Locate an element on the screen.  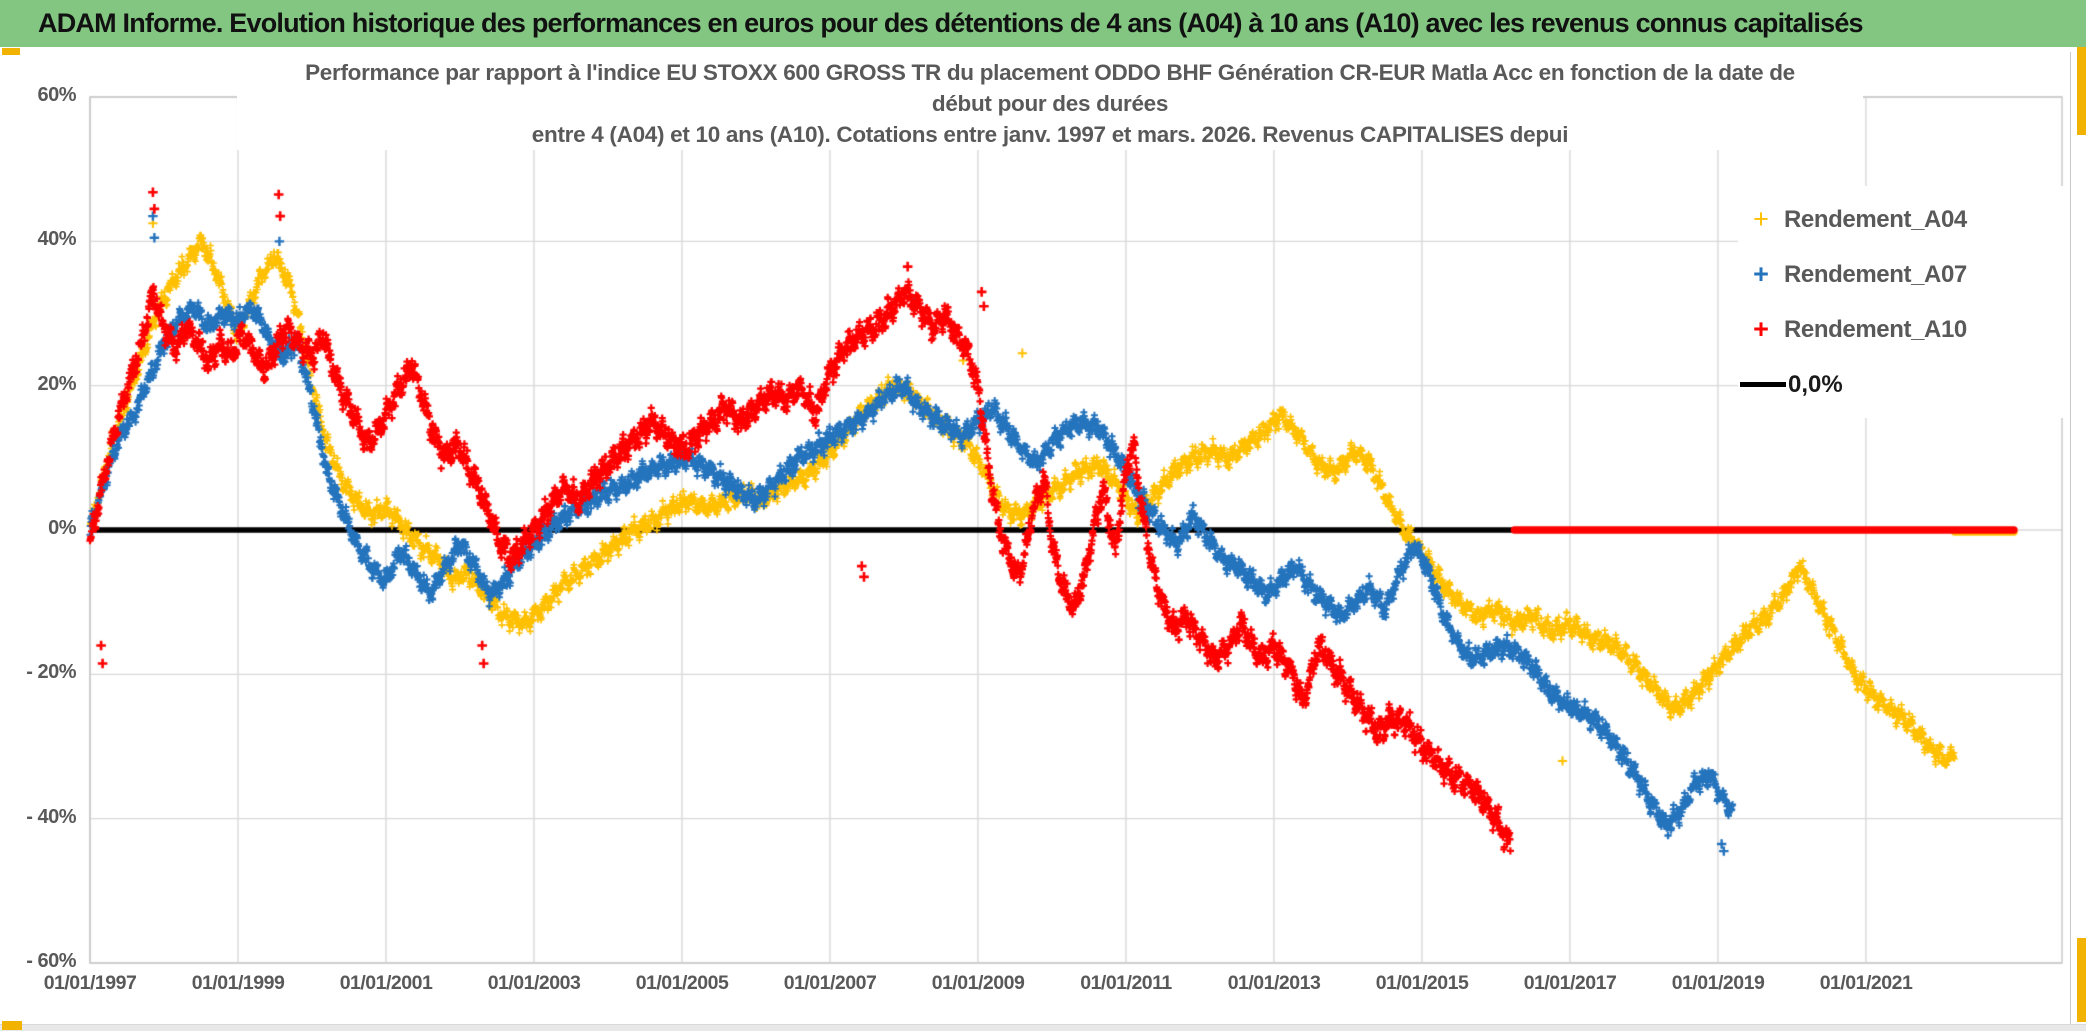
y-axis-label-20: 20% is located at coordinates (56, 384).